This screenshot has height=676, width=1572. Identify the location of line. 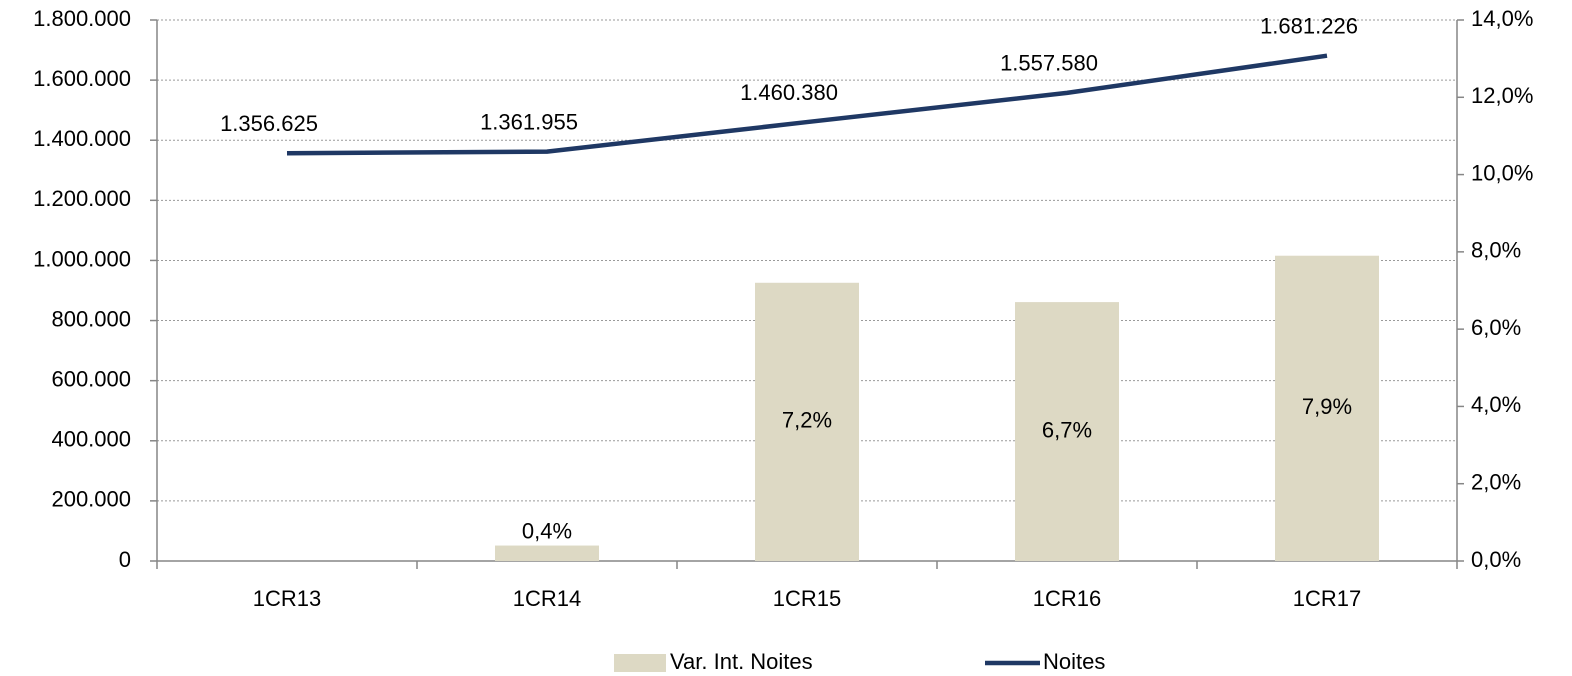
(807, 104).